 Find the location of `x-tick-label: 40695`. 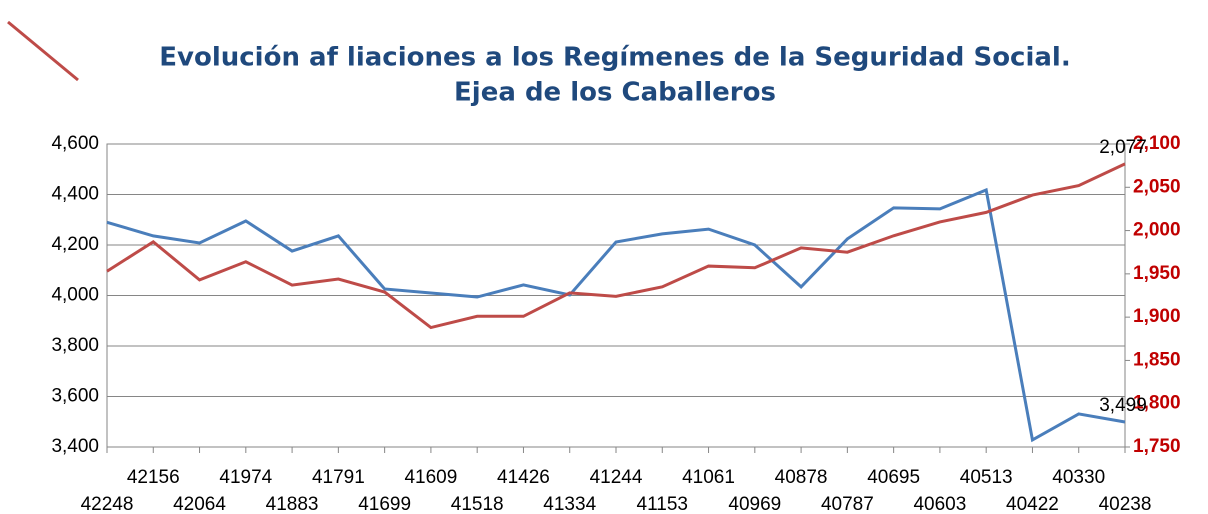

x-tick-label: 40695 is located at coordinates (893, 477).